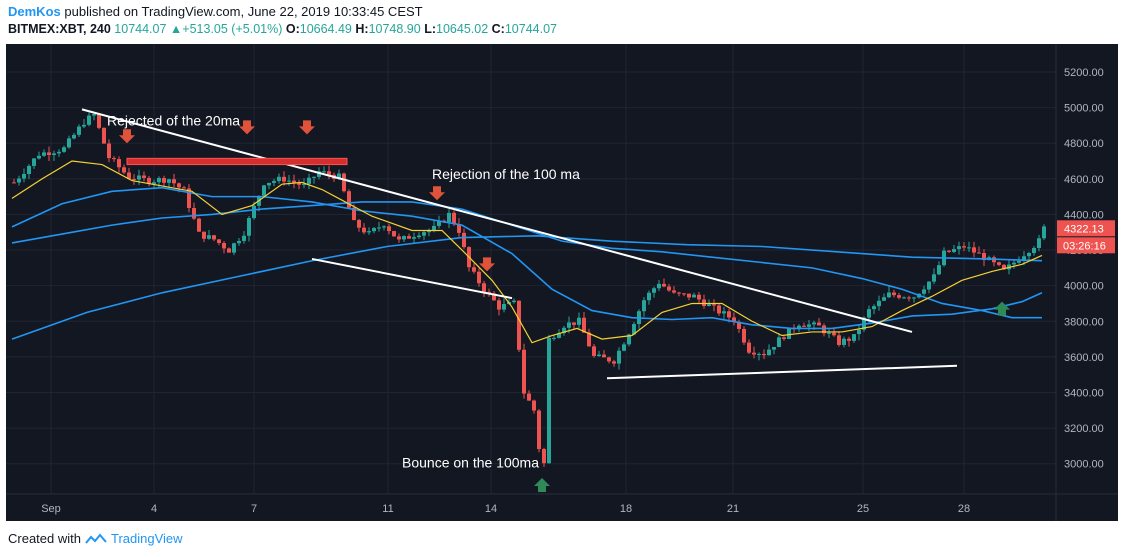 The height and width of the screenshot is (557, 1126). I want to click on countdown-label: 03:26:16, so click(1084, 246).